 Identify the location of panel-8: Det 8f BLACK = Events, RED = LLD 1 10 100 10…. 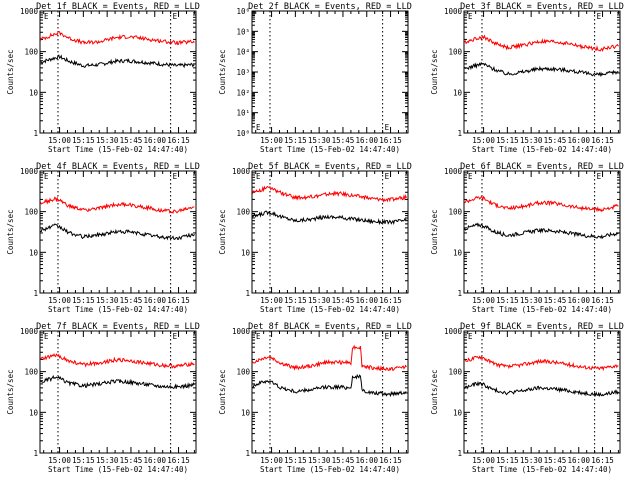
(315, 398).